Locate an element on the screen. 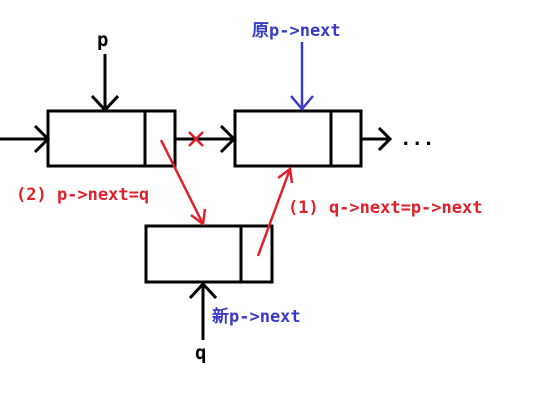 The image size is (536, 417). label-orig-next: 原p->next is located at coordinates (296, 31).